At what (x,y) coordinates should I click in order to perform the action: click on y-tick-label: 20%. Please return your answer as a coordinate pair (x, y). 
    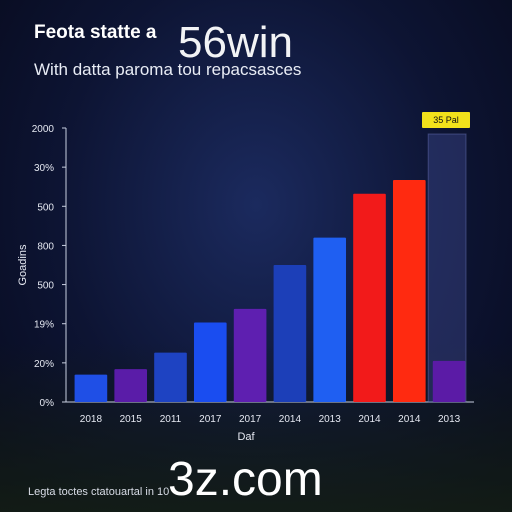
    Looking at the image, I should click on (44, 364).